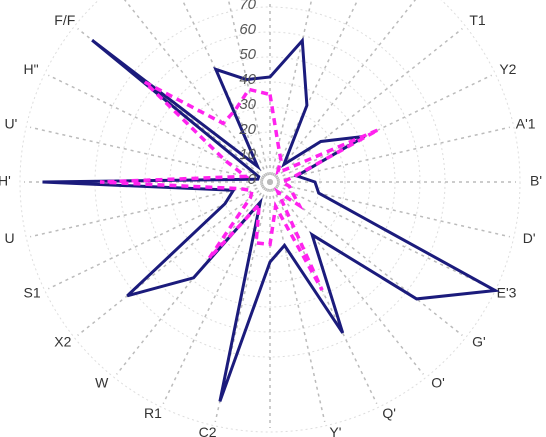 The image size is (546, 437). Describe the element at coordinates (102, 382) in the screenshot. I see `category-label: W` at that location.